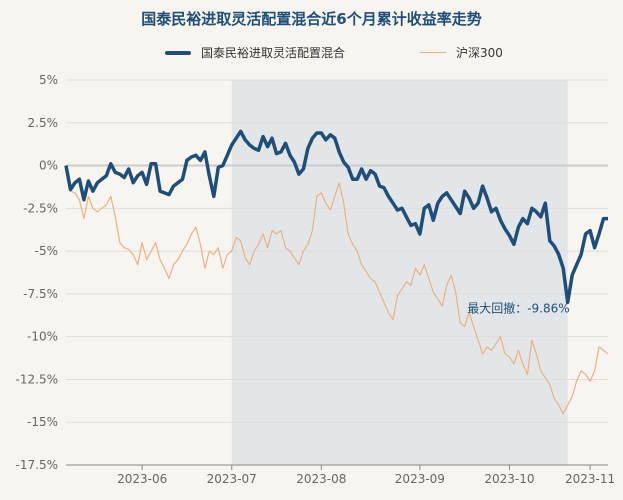 Image resolution: width=623 pixels, height=500 pixels. What do you see at coordinates (433, 52) in the screenshot?
I see `legend-swatch-hs300` at bounding box center [433, 52].